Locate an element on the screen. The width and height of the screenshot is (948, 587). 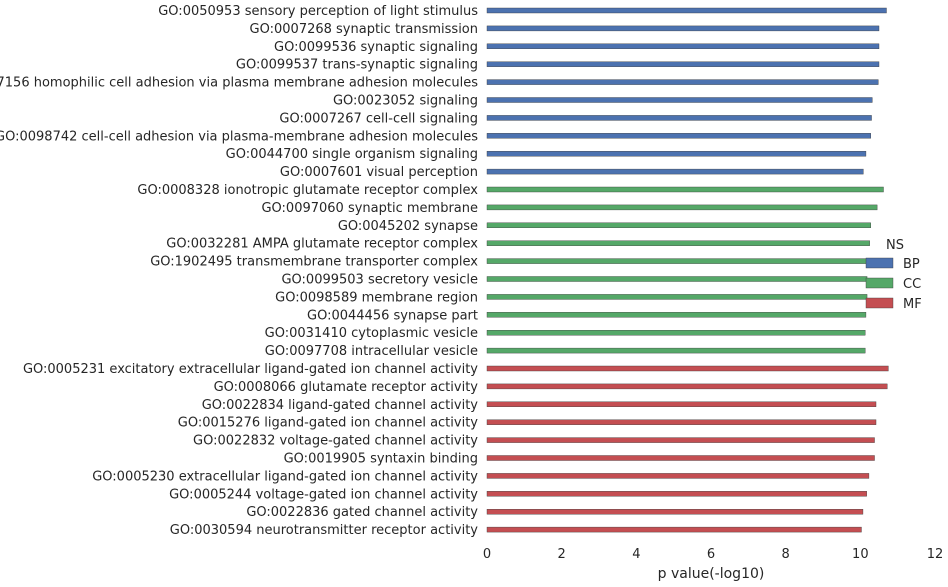
legend-label-bp: BP is located at coordinates (911, 264).